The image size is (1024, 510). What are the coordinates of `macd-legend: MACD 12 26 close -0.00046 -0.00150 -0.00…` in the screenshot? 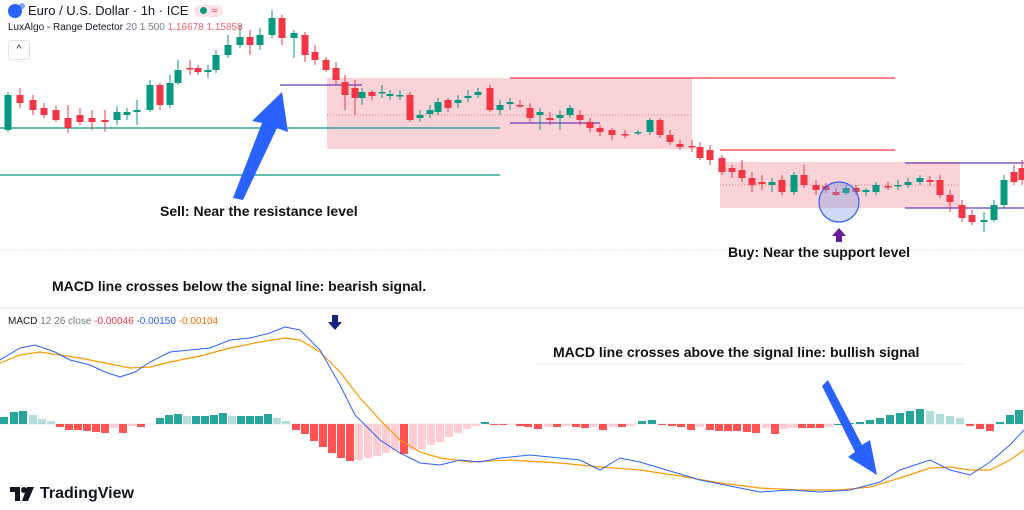 It's located at (113, 321).